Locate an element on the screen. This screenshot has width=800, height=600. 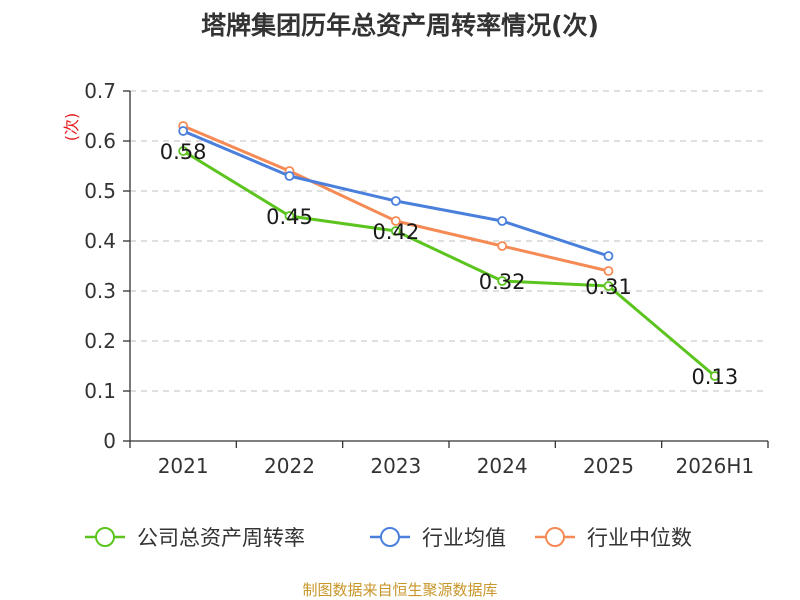
data-label: 0.13 is located at coordinates (714, 377).